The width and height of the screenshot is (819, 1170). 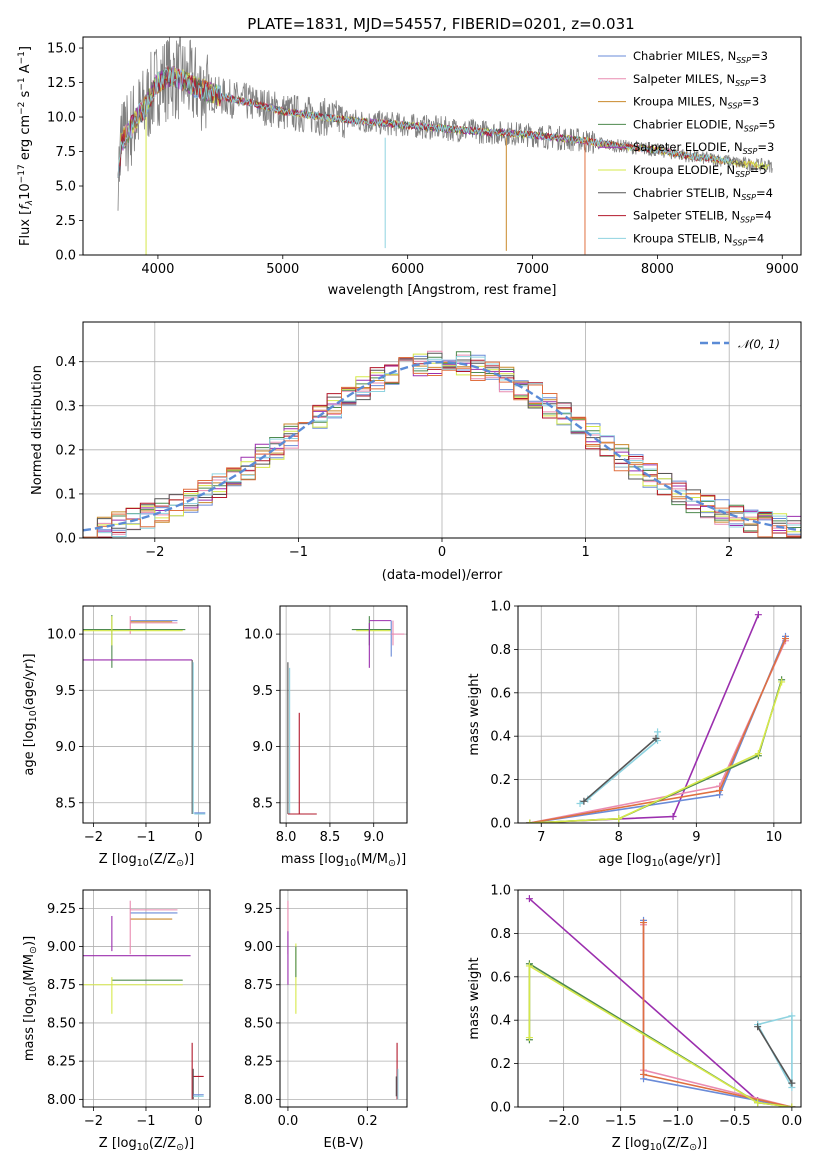 What do you see at coordinates (792, 1121) in the screenshot?
I see `x-tick-label: 0.0` at bounding box center [792, 1121].